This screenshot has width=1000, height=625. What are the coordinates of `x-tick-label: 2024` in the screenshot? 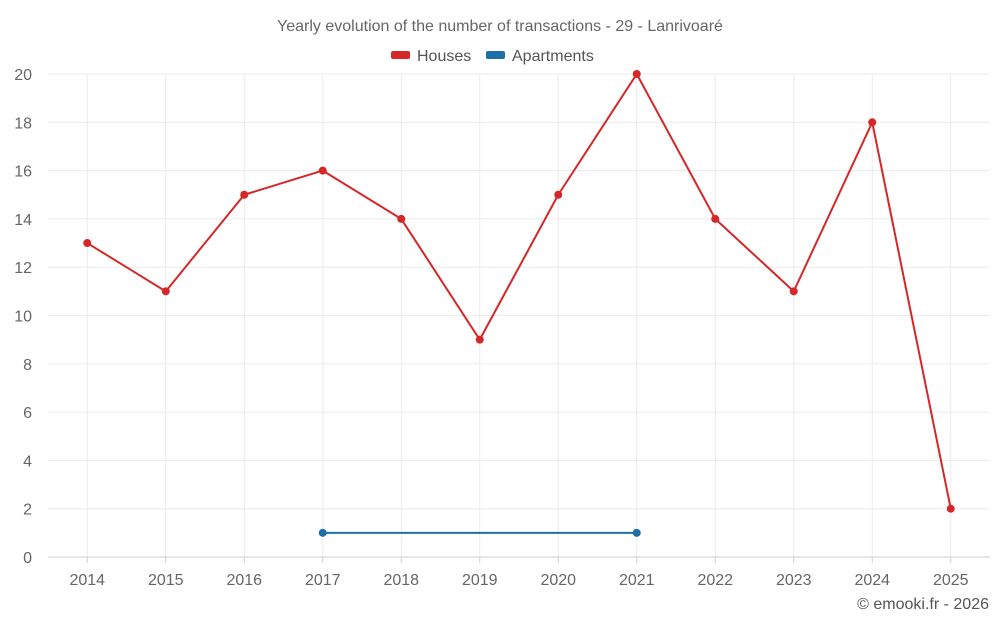 It's located at (872, 580).